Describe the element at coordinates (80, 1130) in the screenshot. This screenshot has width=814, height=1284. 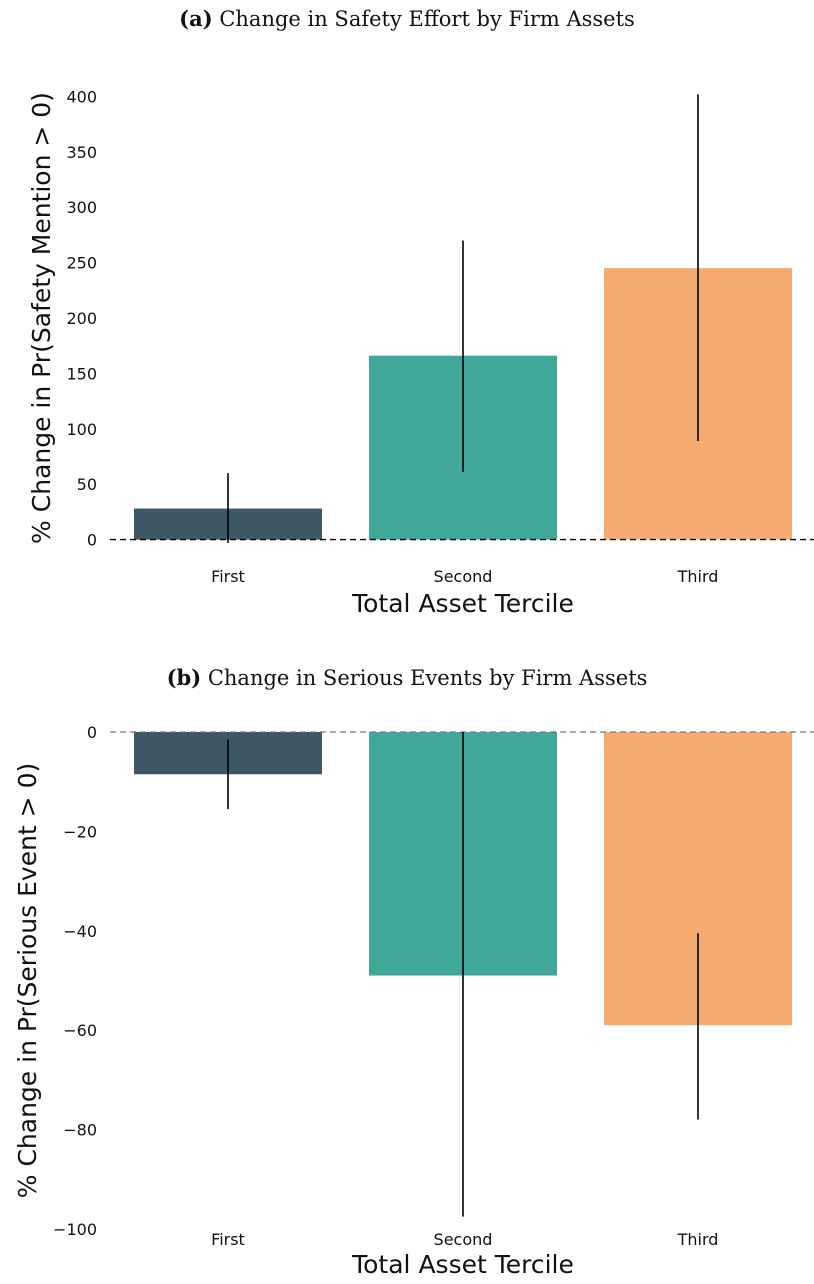
I see `y-tick-label: −80` at that location.